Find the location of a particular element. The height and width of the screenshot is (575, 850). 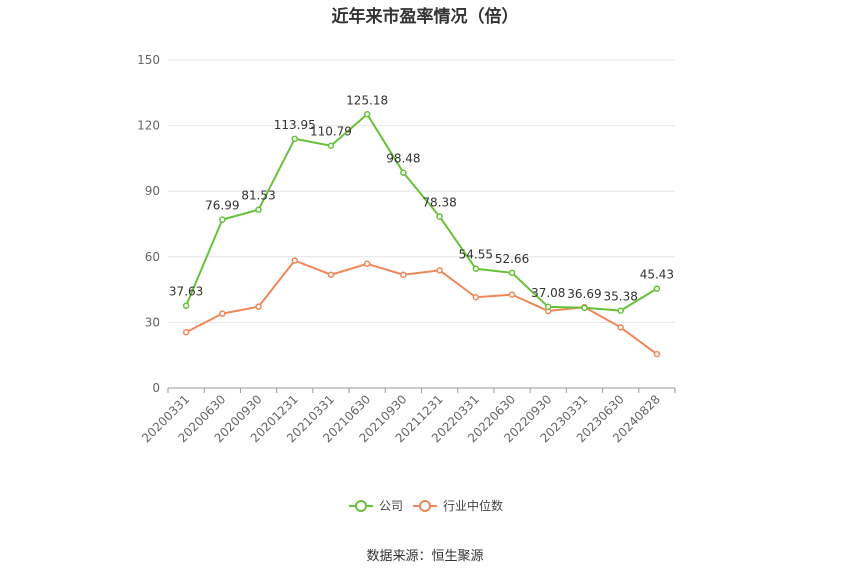

y-tick-label: 150 is located at coordinates (148, 60).